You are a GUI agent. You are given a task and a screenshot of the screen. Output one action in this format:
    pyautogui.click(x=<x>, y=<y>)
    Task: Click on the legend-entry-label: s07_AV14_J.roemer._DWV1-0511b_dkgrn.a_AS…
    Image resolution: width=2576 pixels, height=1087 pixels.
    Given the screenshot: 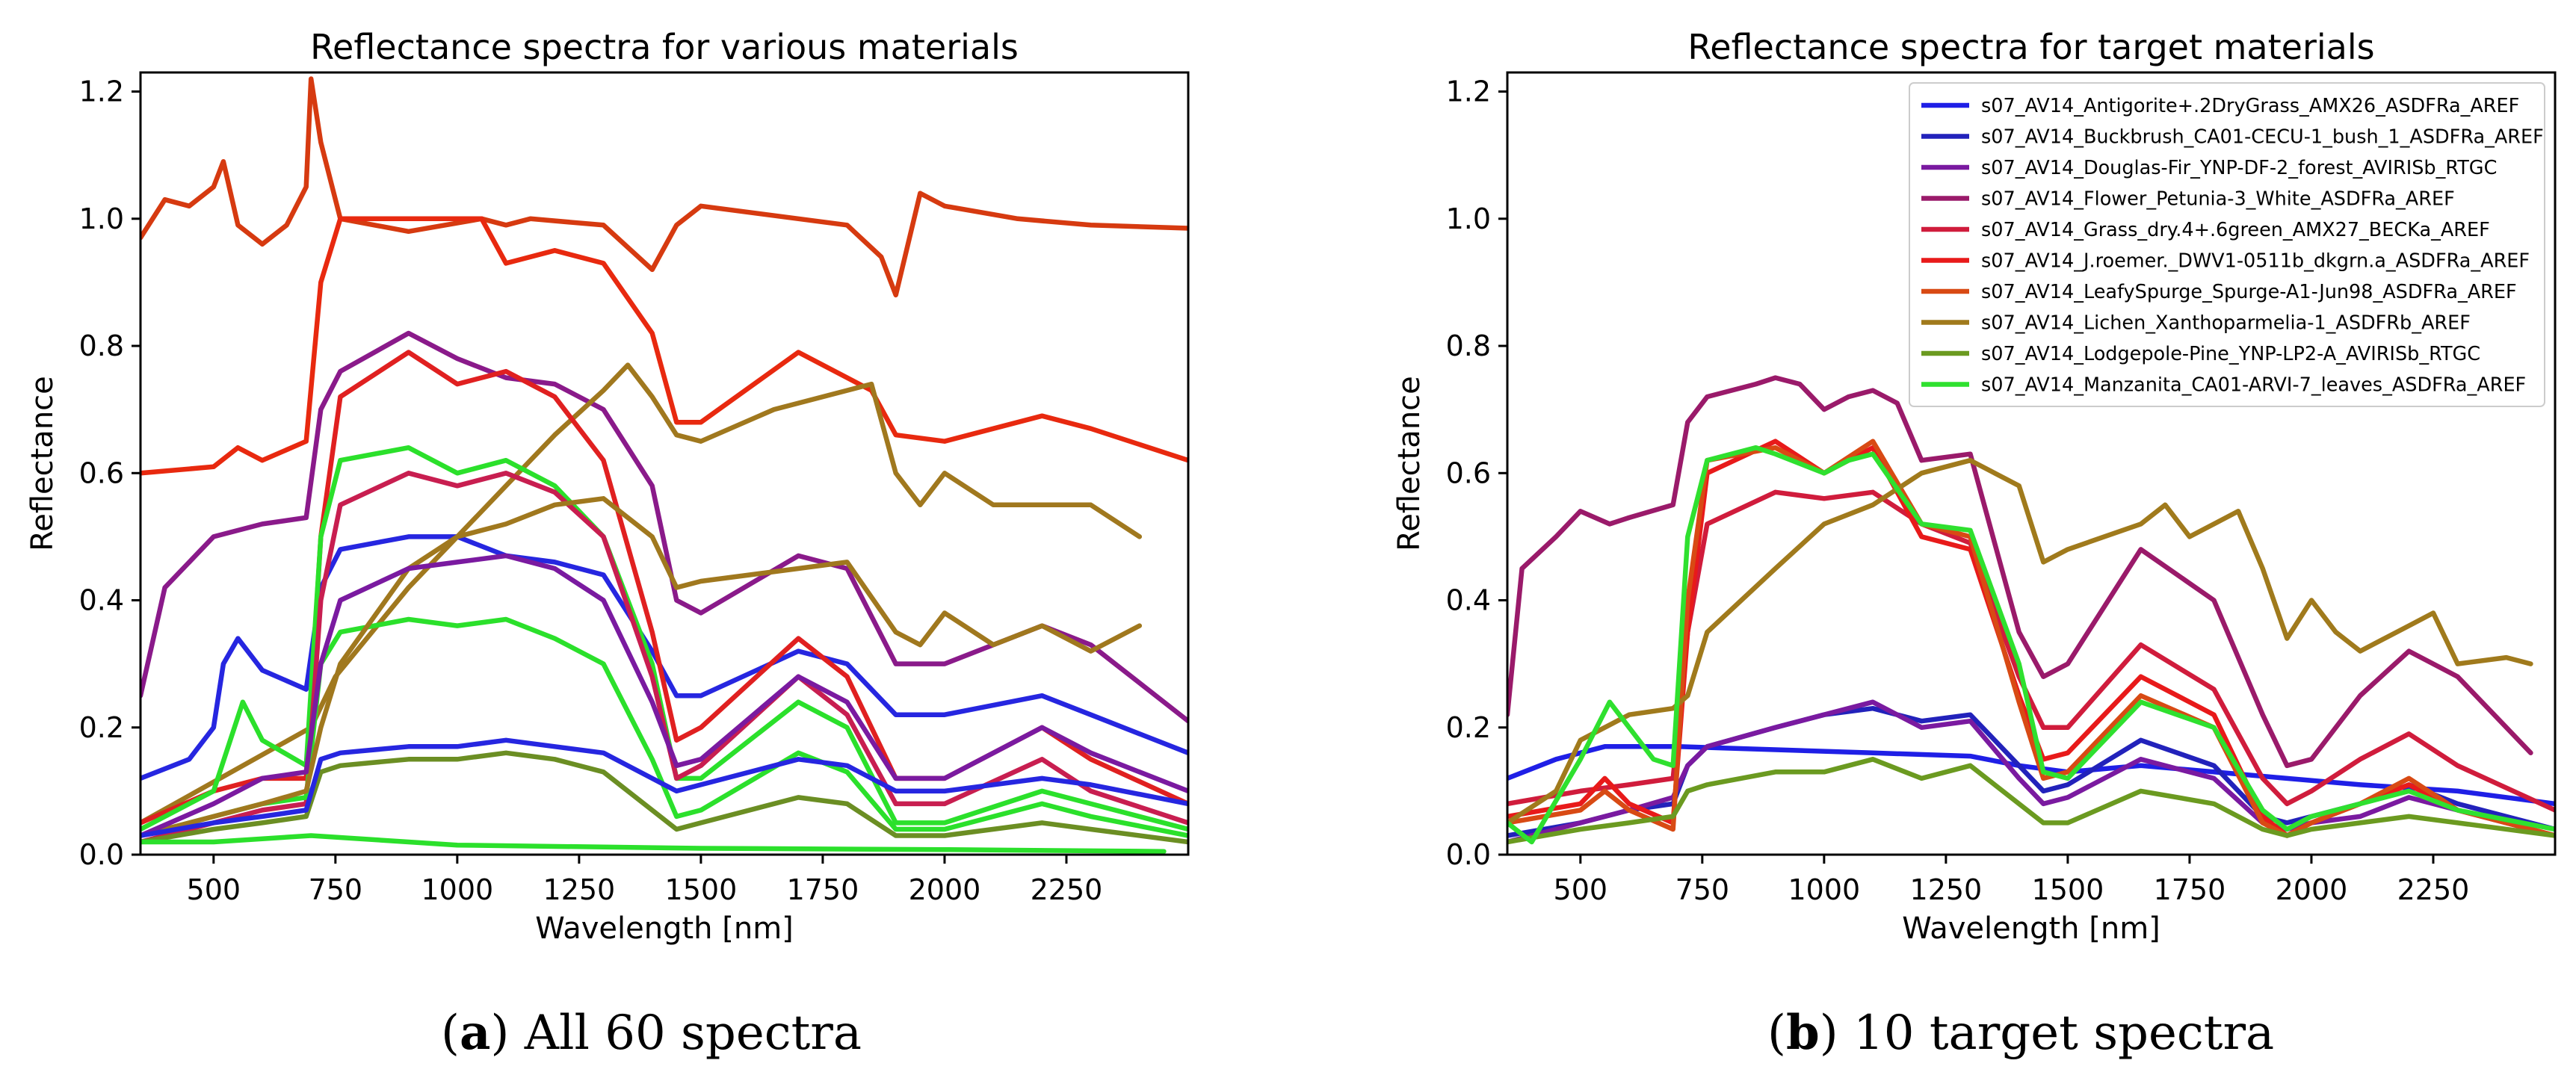 What is the action you would take?
    pyautogui.click(x=2255, y=261)
    